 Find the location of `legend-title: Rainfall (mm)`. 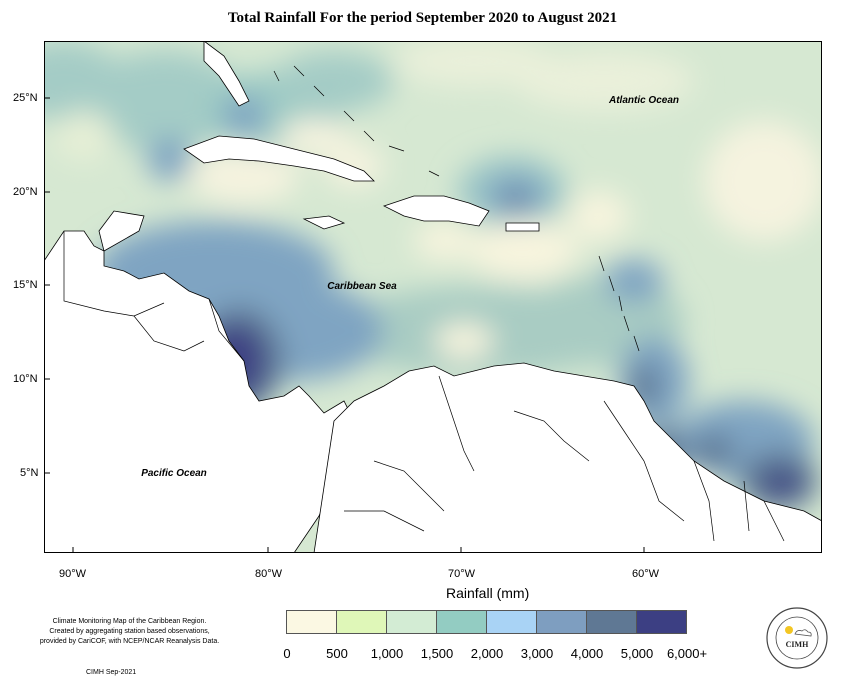

legend-title: Rainfall (mm) is located at coordinates (488, 593).